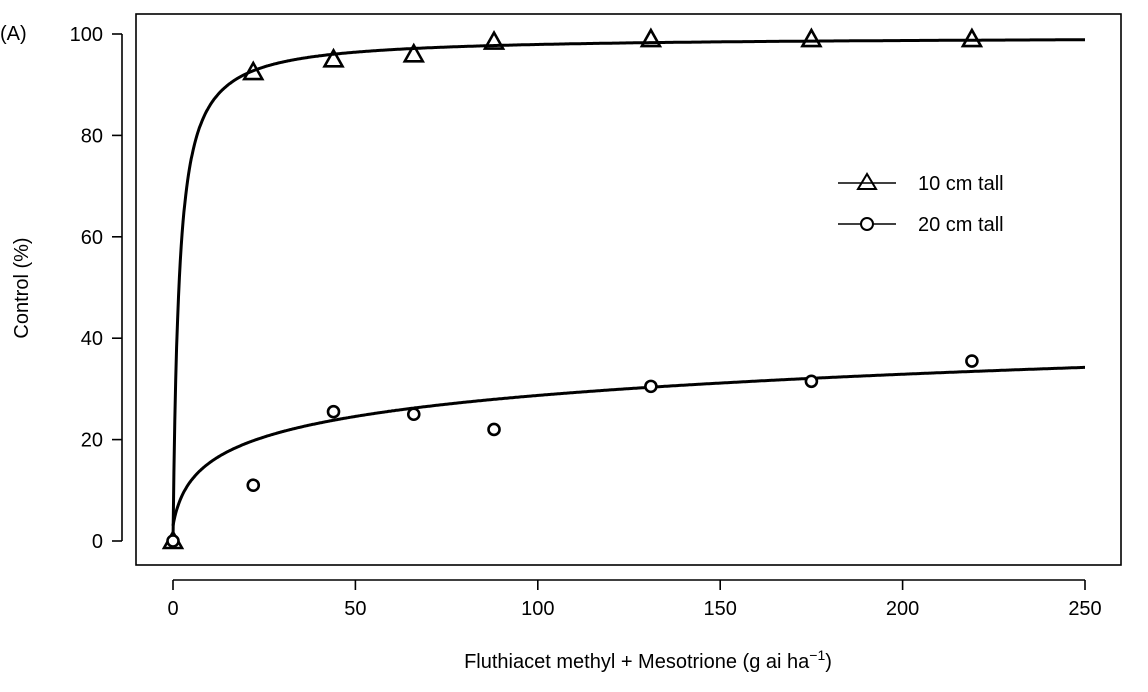  Describe the element at coordinates (817, 655) in the screenshot. I see `x-axis-title-superscript: −1` at that location.